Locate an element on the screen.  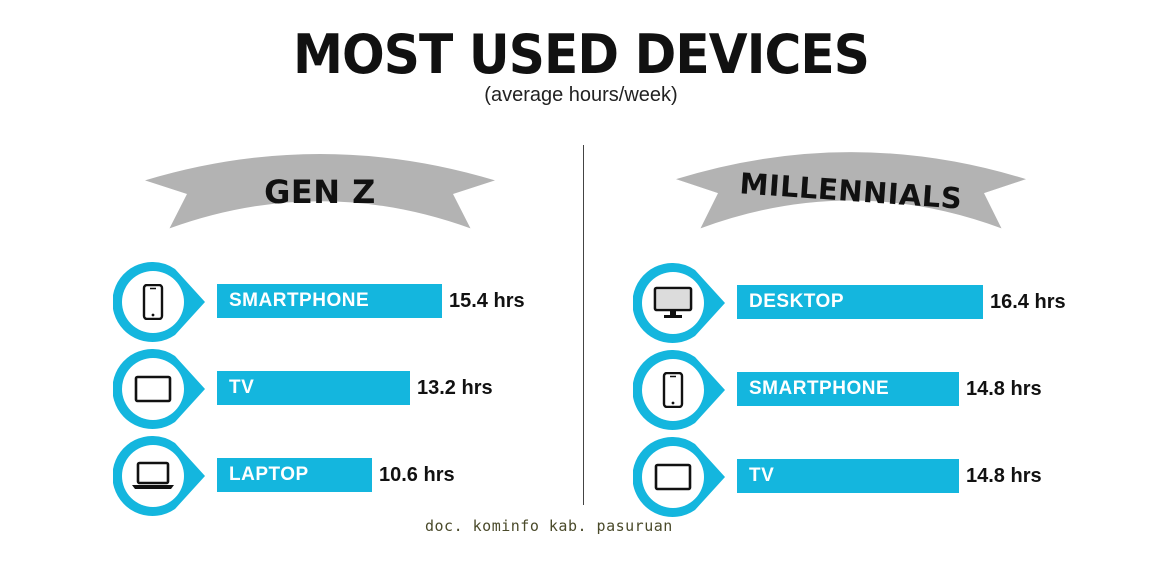
category-label: LAPTOP is located at coordinates (269, 474).